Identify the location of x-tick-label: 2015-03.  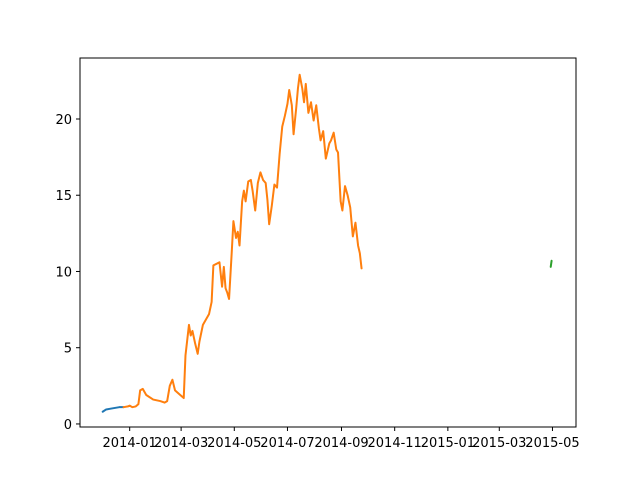
(499, 443).